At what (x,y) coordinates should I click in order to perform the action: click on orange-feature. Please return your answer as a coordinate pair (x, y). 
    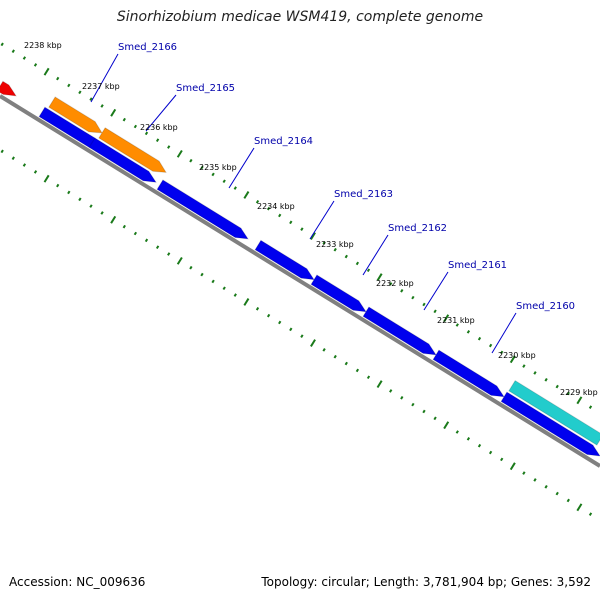
    Looking at the image, I should click on (75, 115).